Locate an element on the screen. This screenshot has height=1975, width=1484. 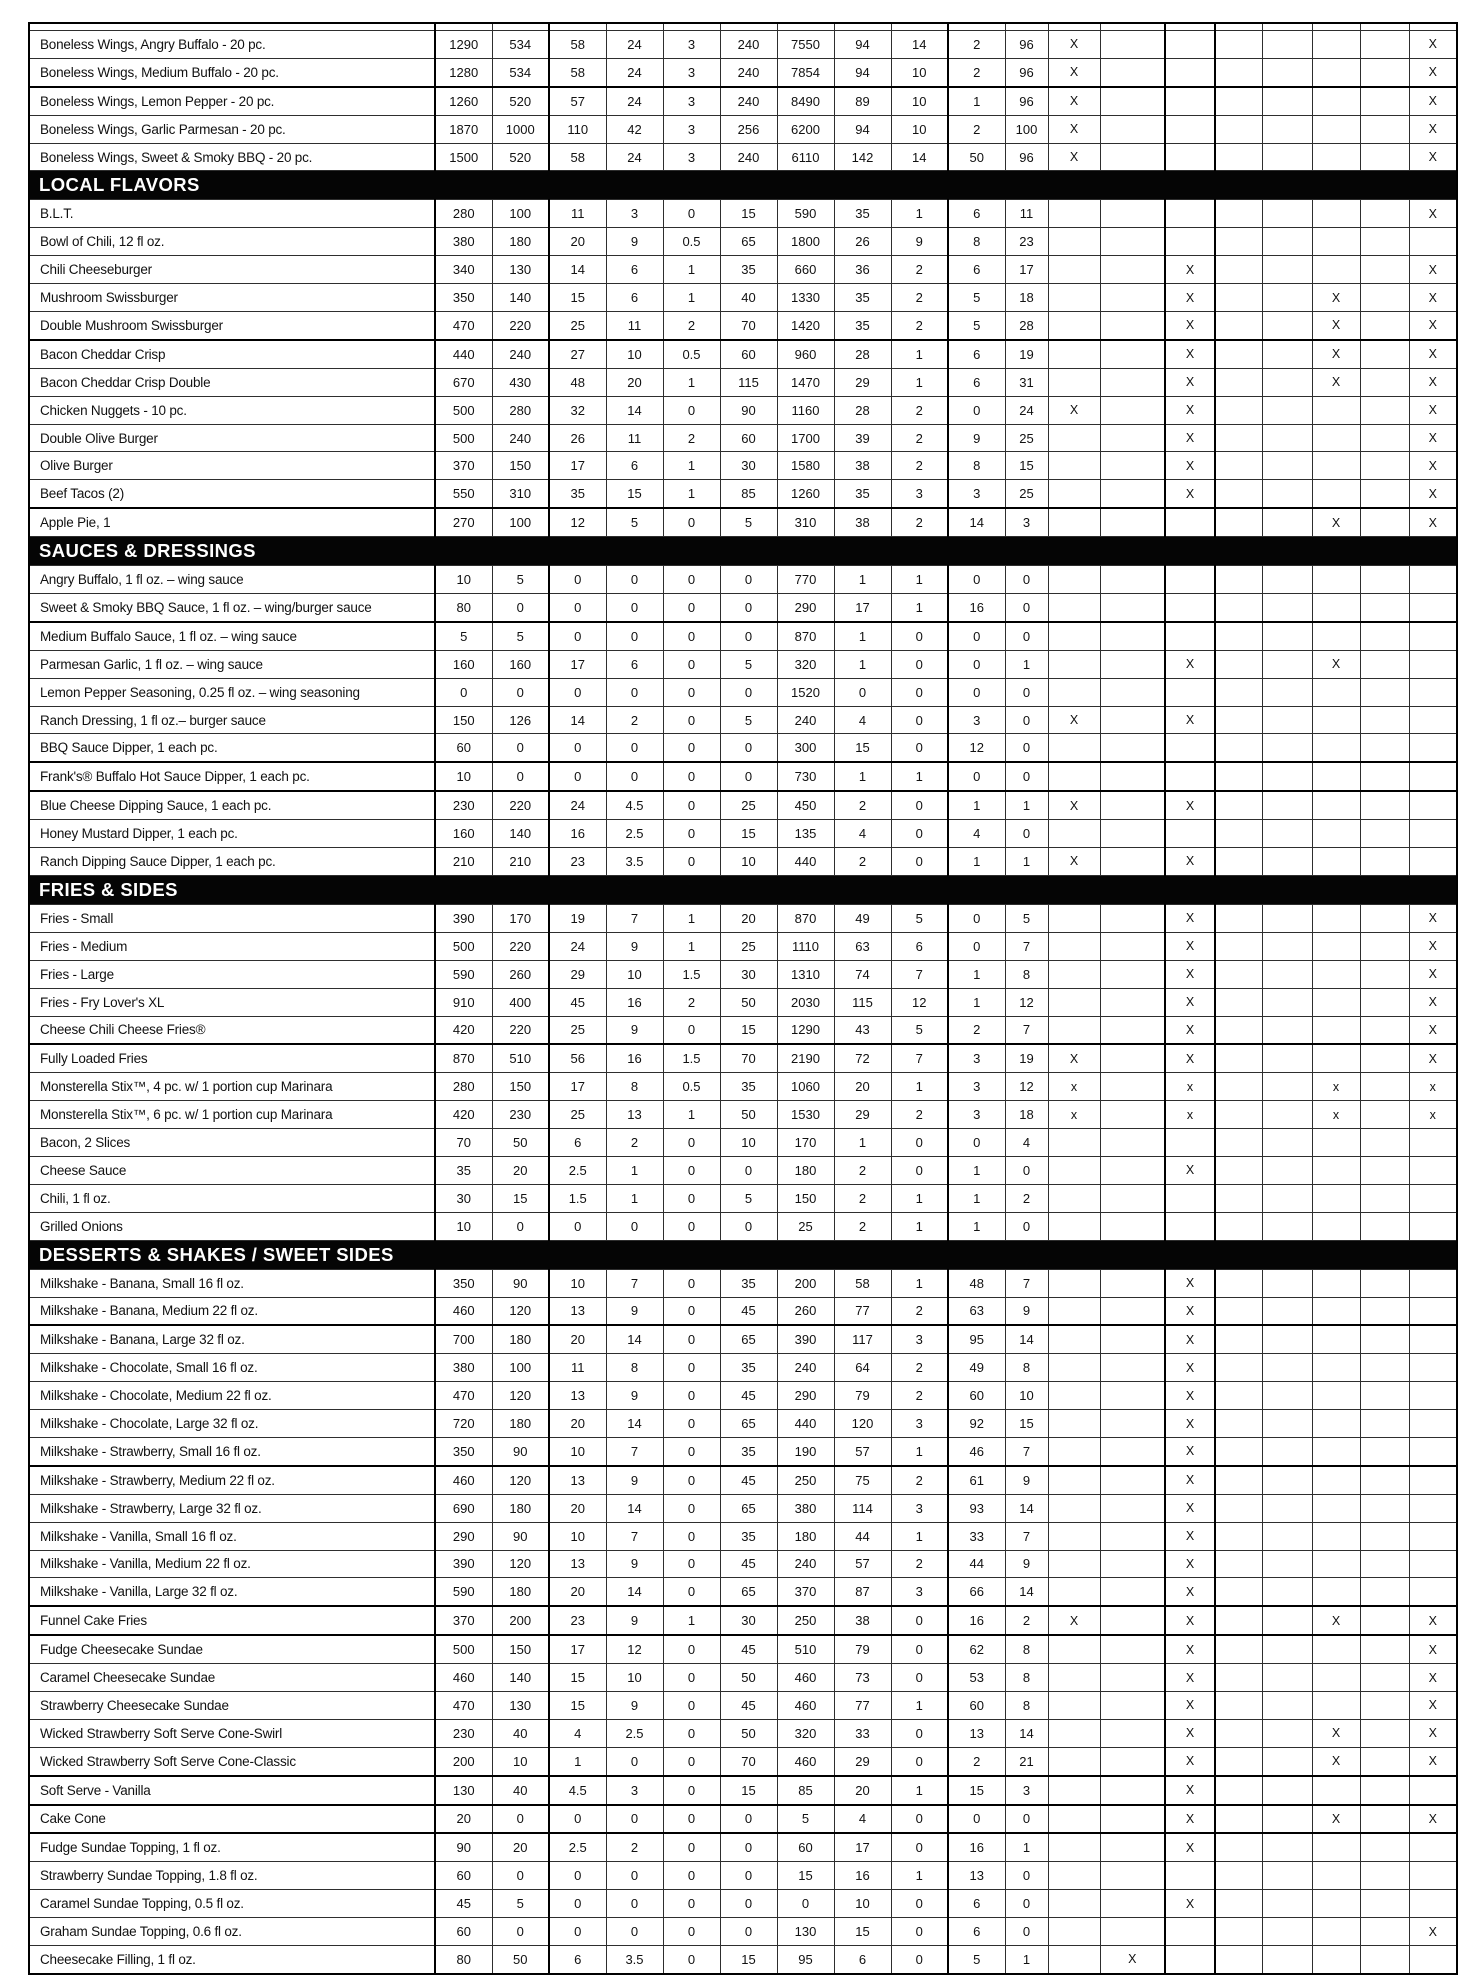
nutrition-value-cell: 130 is located at coordinates (805, 1931).